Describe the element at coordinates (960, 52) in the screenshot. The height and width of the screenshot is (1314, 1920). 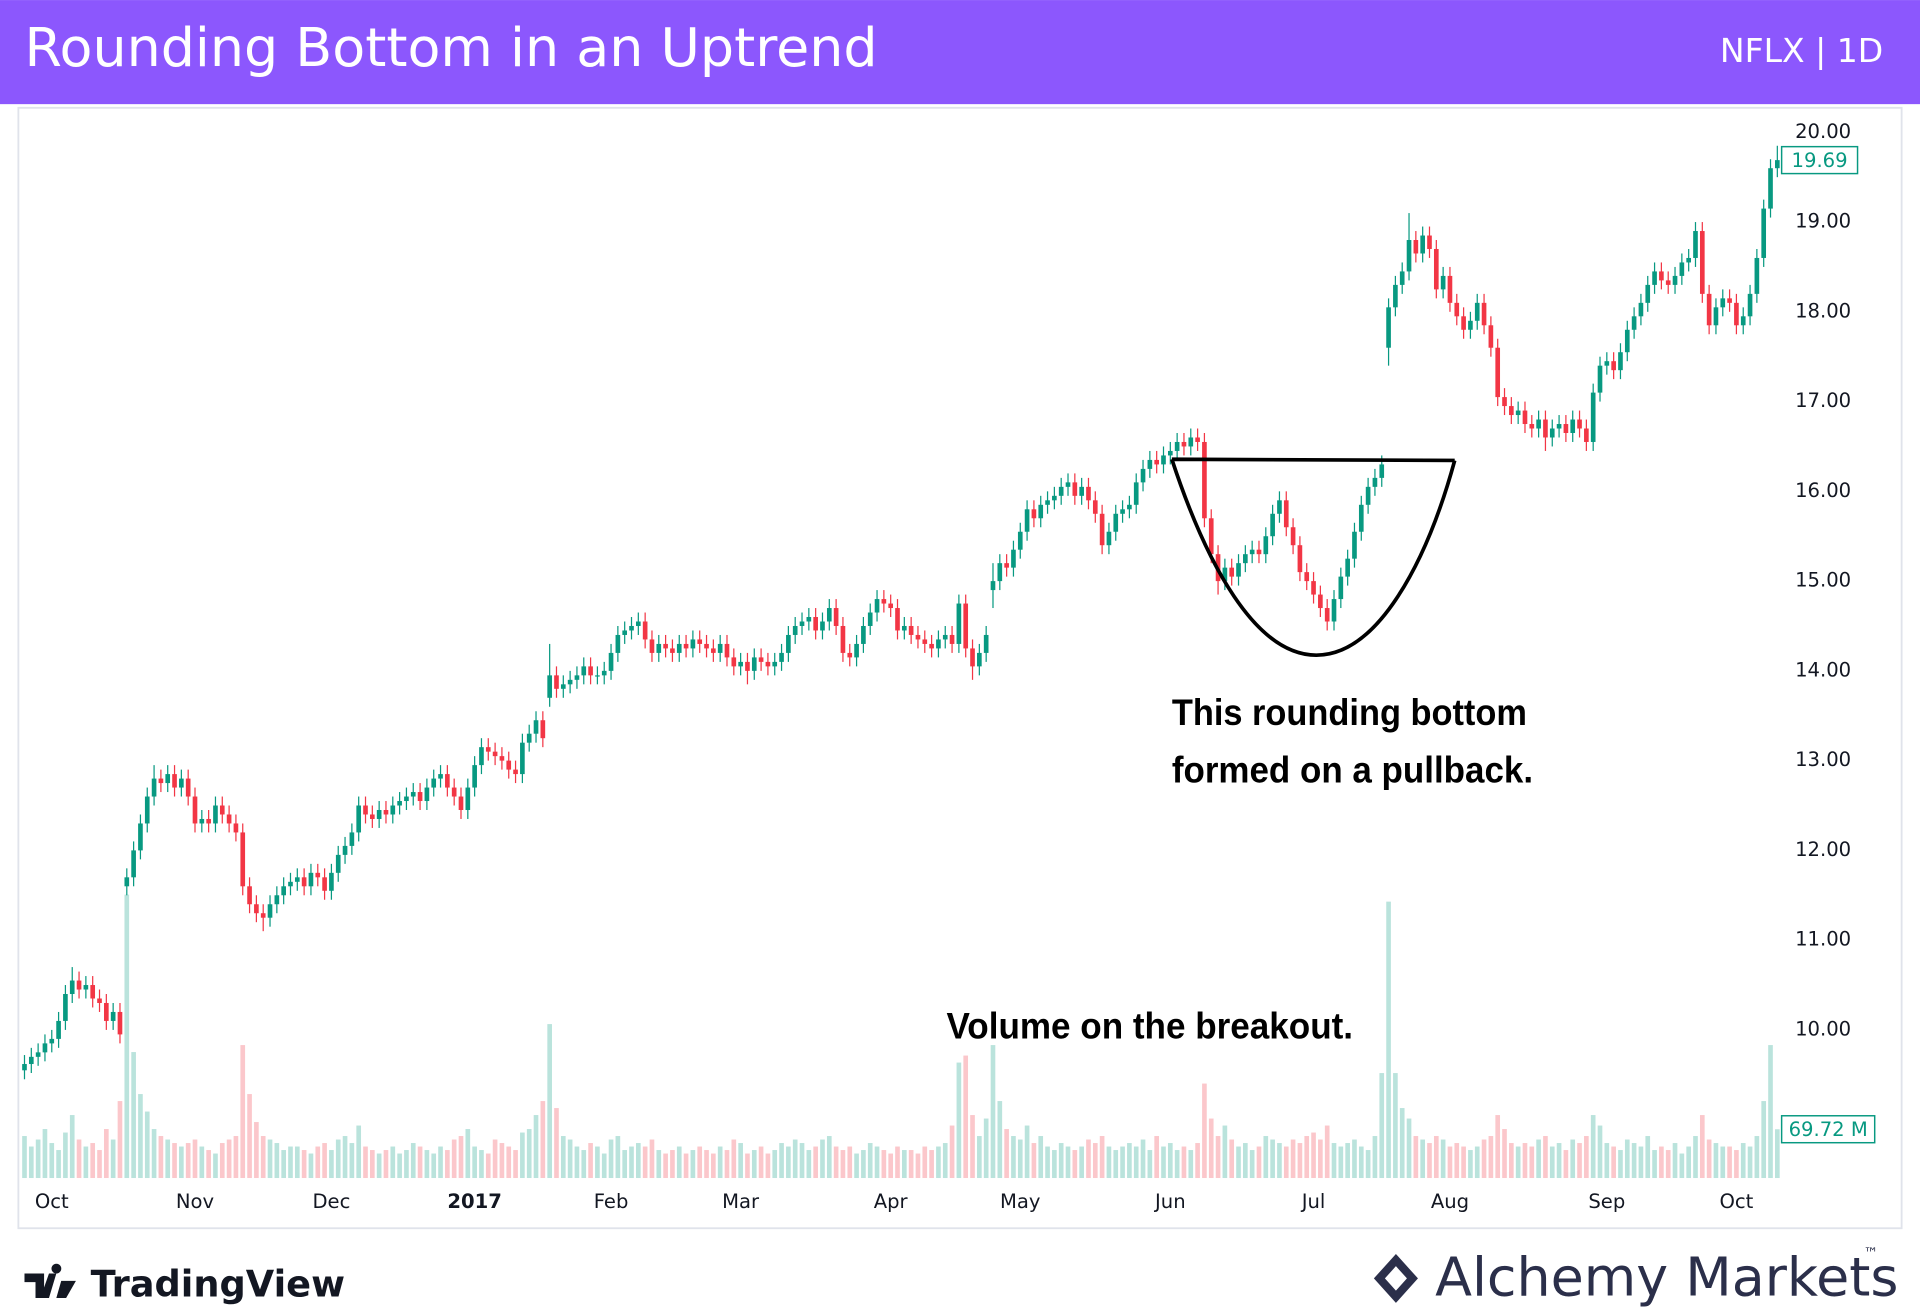
I see `header-bar` at that location.